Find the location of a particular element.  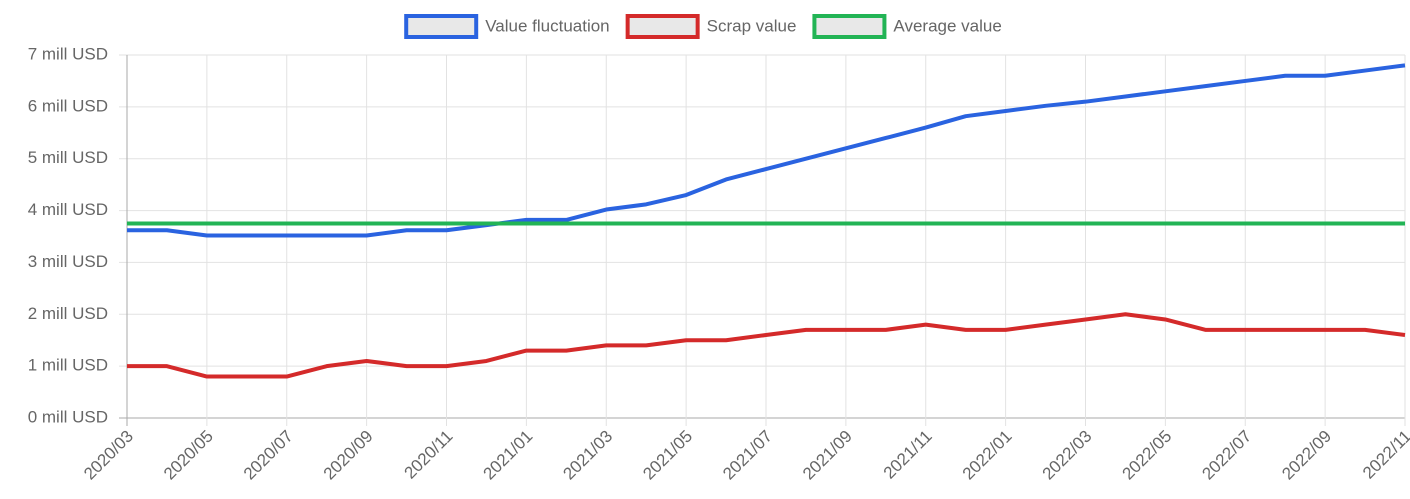

legend-label: Scrap value is located at coordinates (752, 25).